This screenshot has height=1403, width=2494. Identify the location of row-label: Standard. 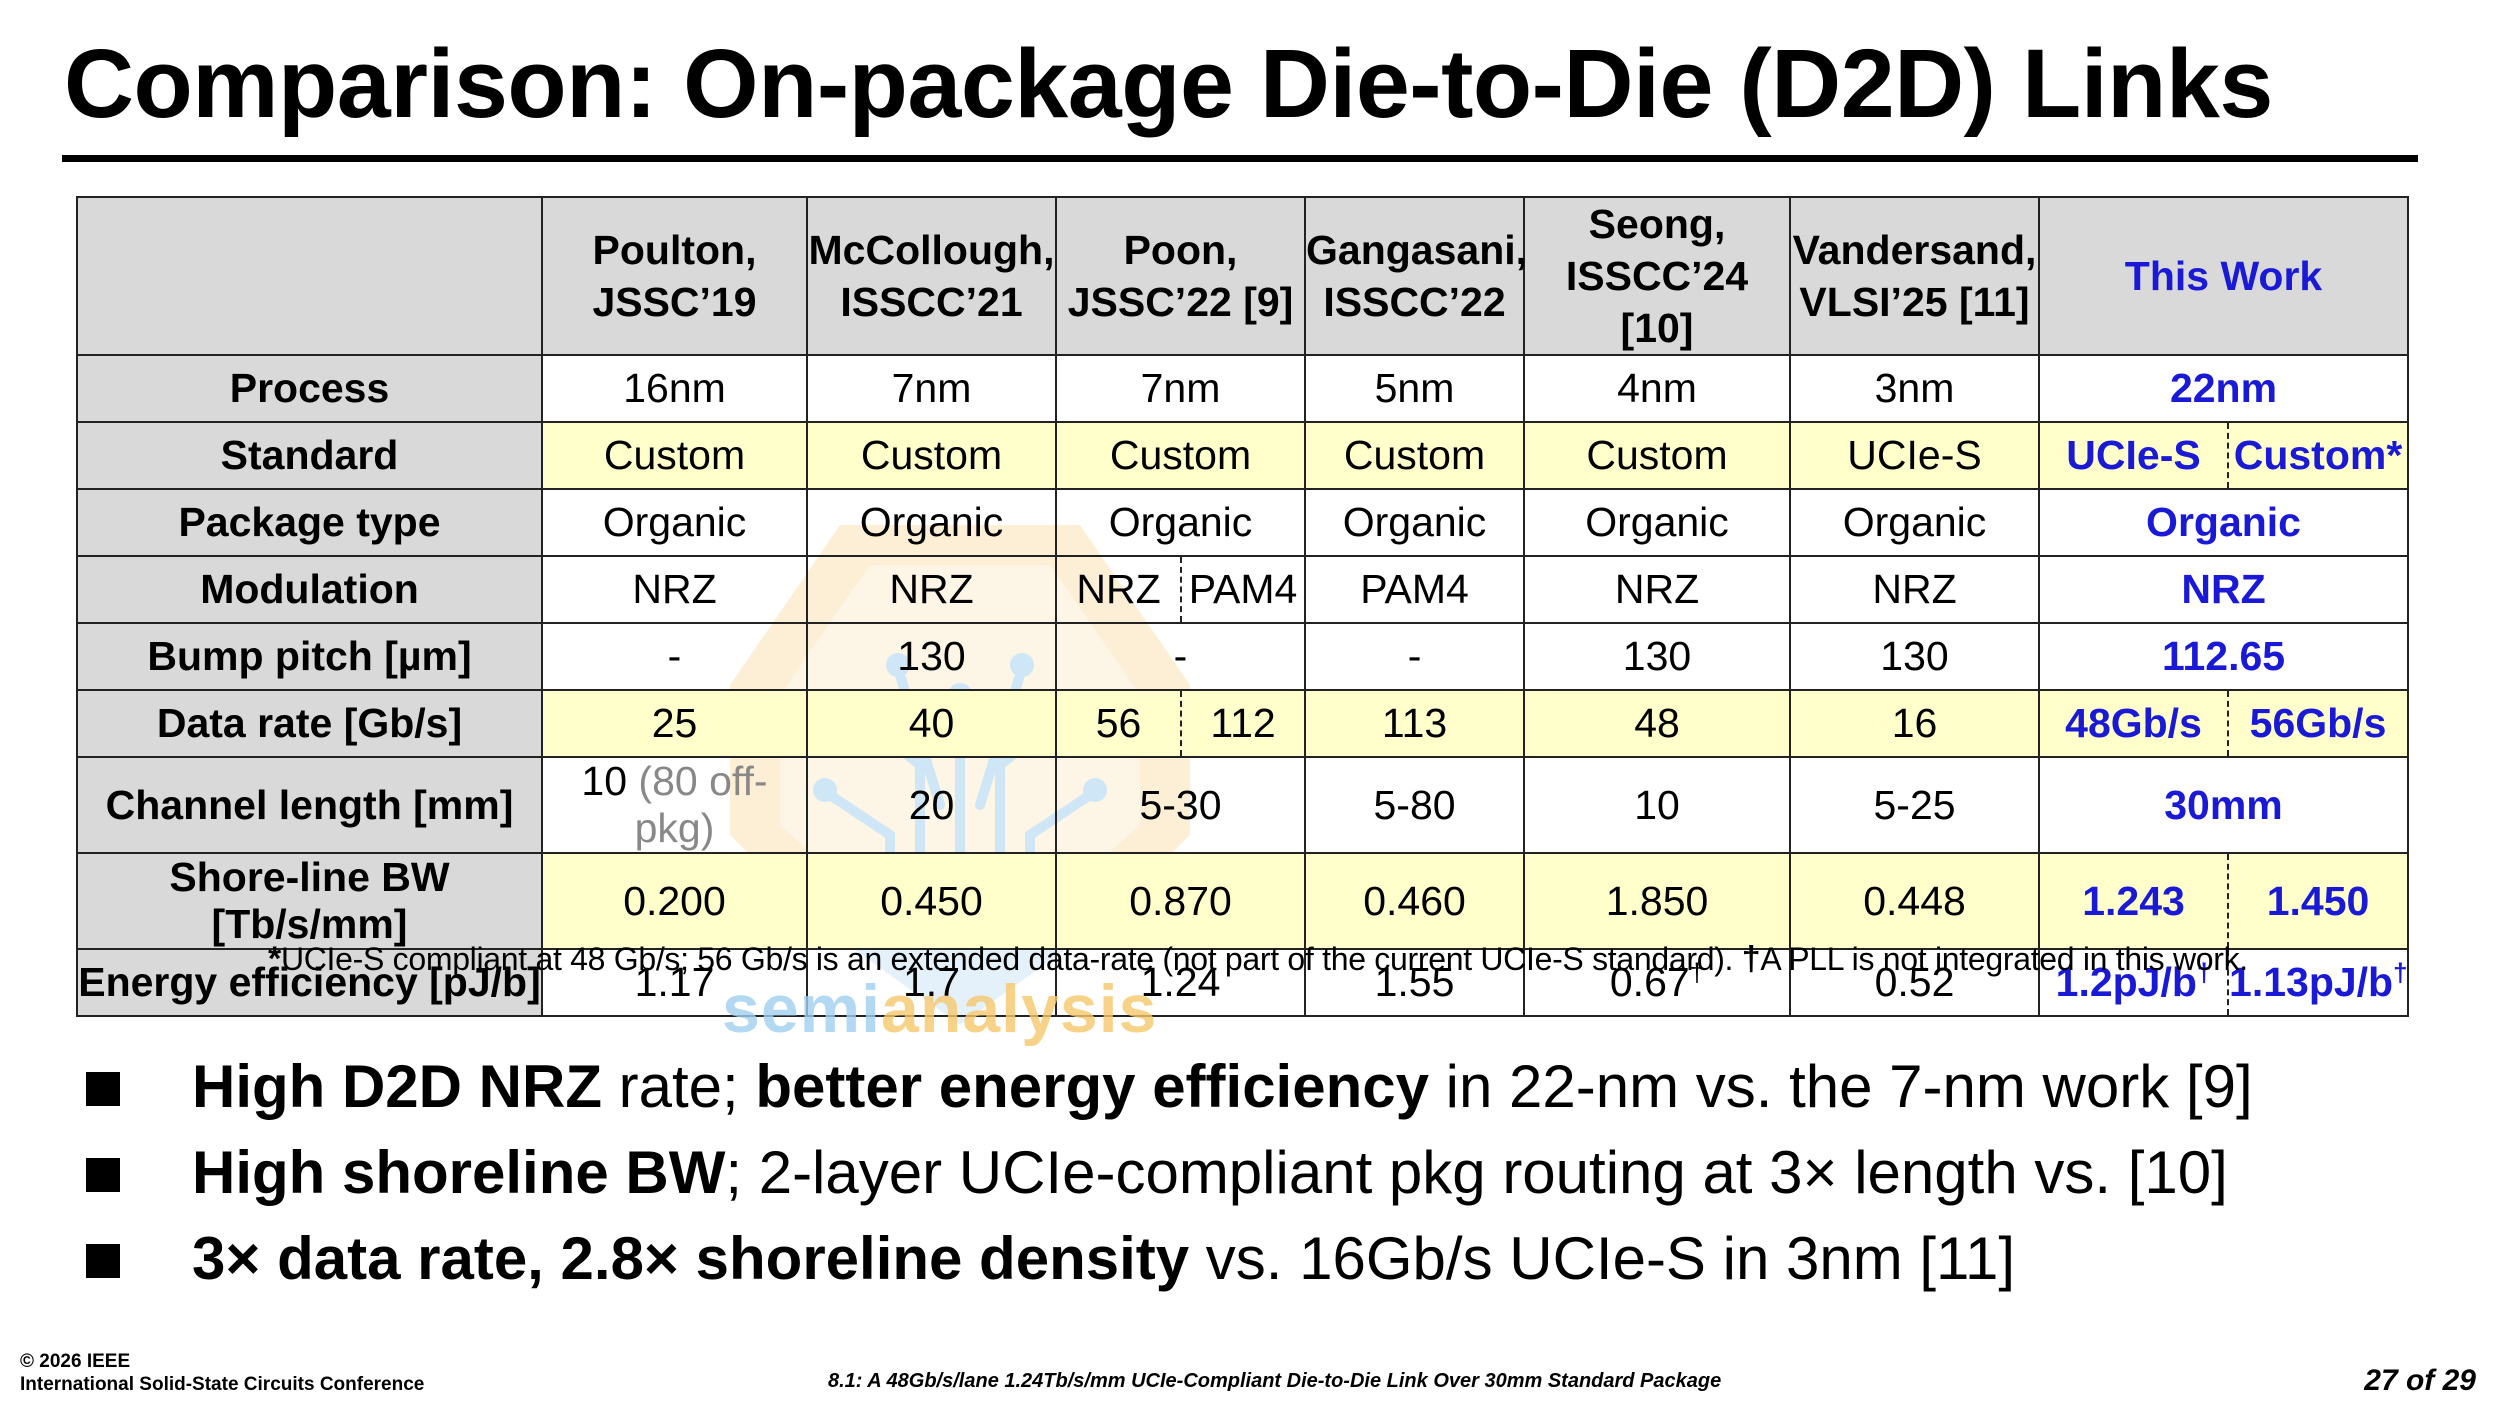
(309, 455).